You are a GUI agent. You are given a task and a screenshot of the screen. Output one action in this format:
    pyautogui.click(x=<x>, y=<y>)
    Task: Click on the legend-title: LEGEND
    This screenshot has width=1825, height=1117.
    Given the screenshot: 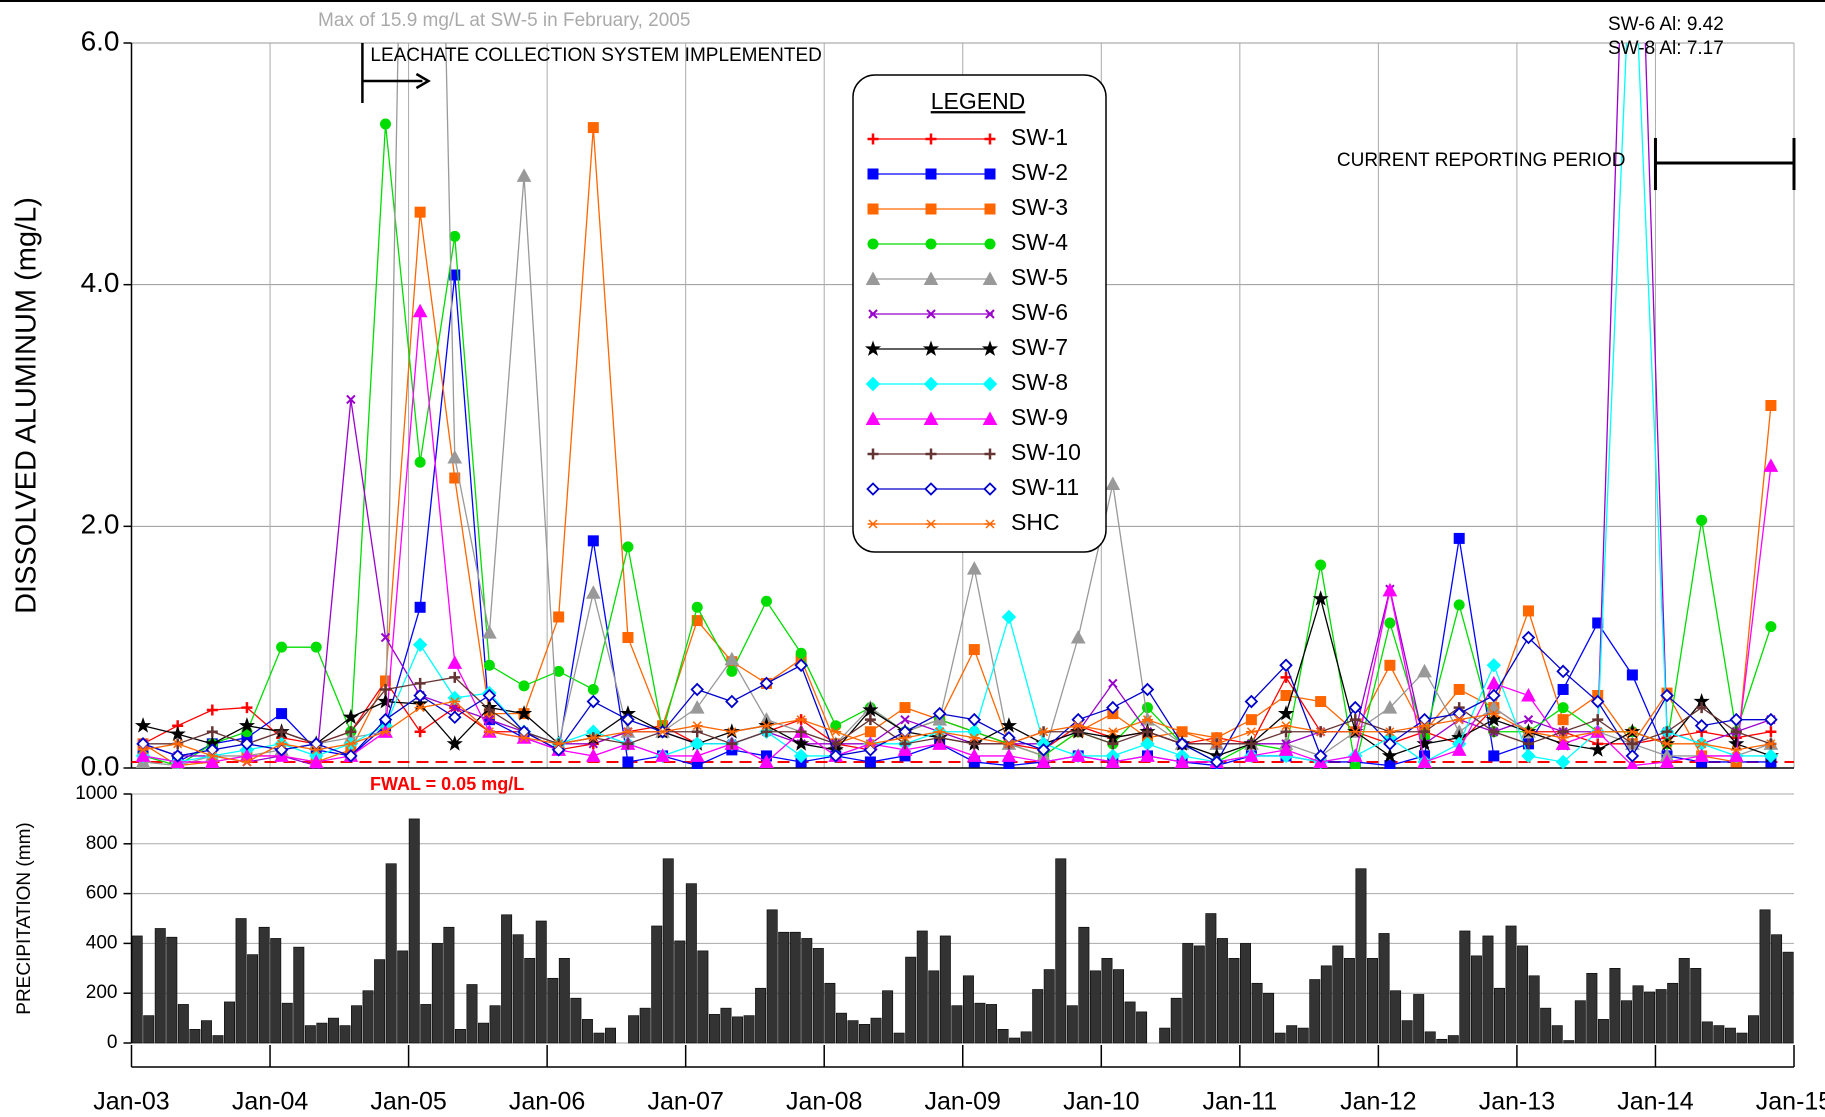 What is the action you would take?
    pyautogui.click(x=978, y=101)
    